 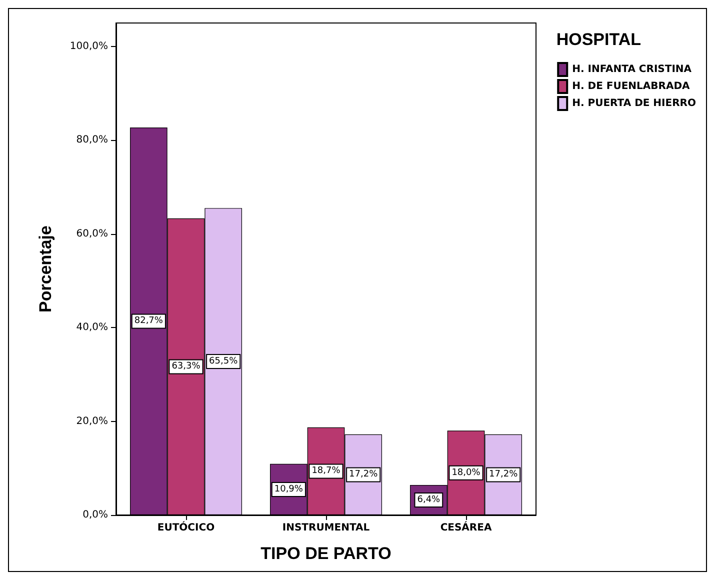 I want to click on data-label: 65,5%, so click(x=223, y=361).